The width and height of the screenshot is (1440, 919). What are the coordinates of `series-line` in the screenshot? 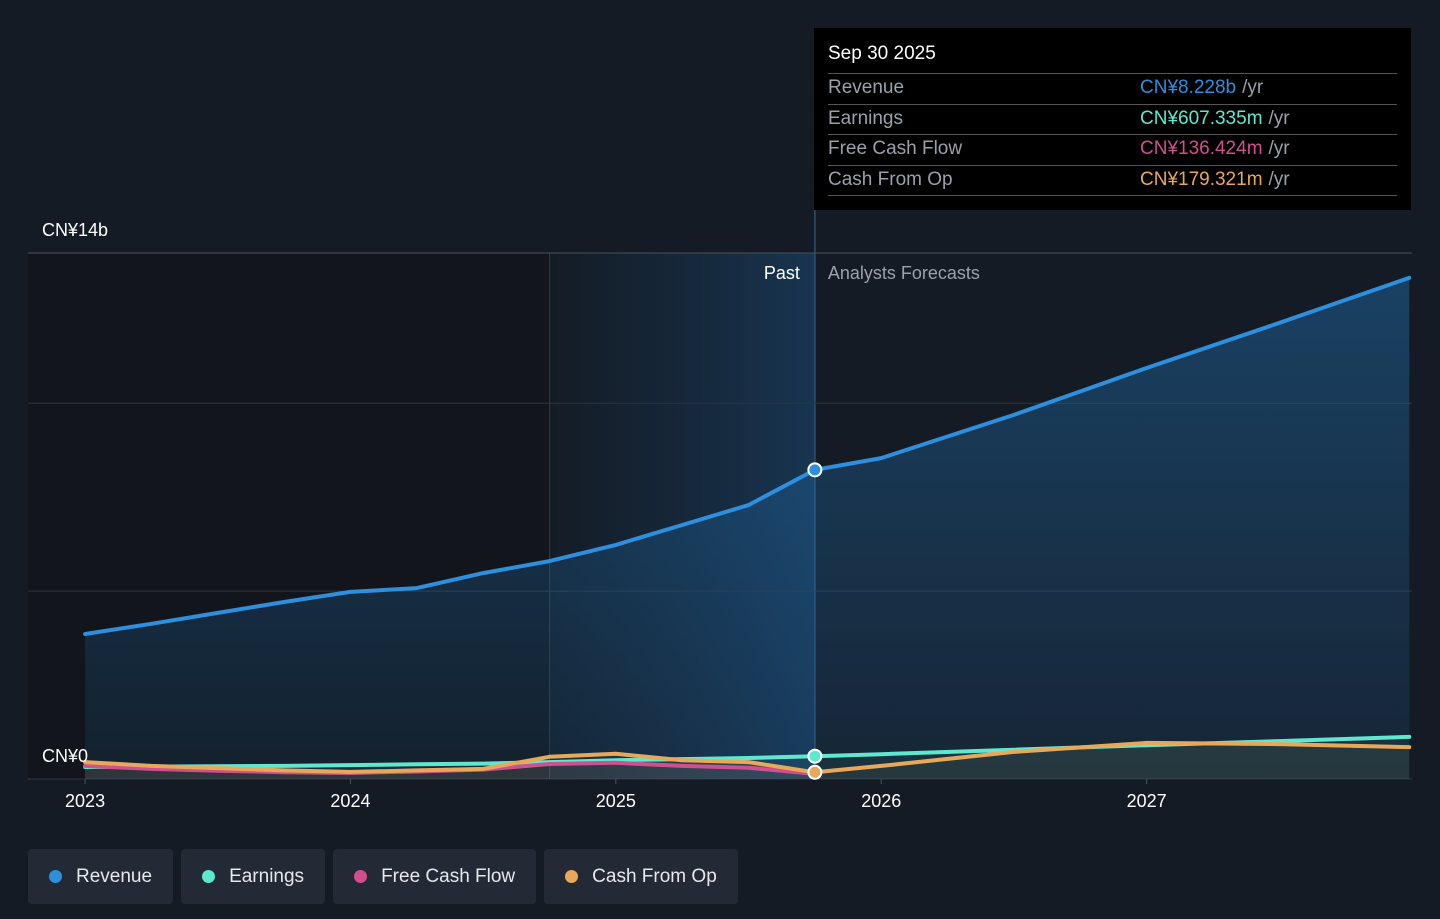 It's located at (747, 757).